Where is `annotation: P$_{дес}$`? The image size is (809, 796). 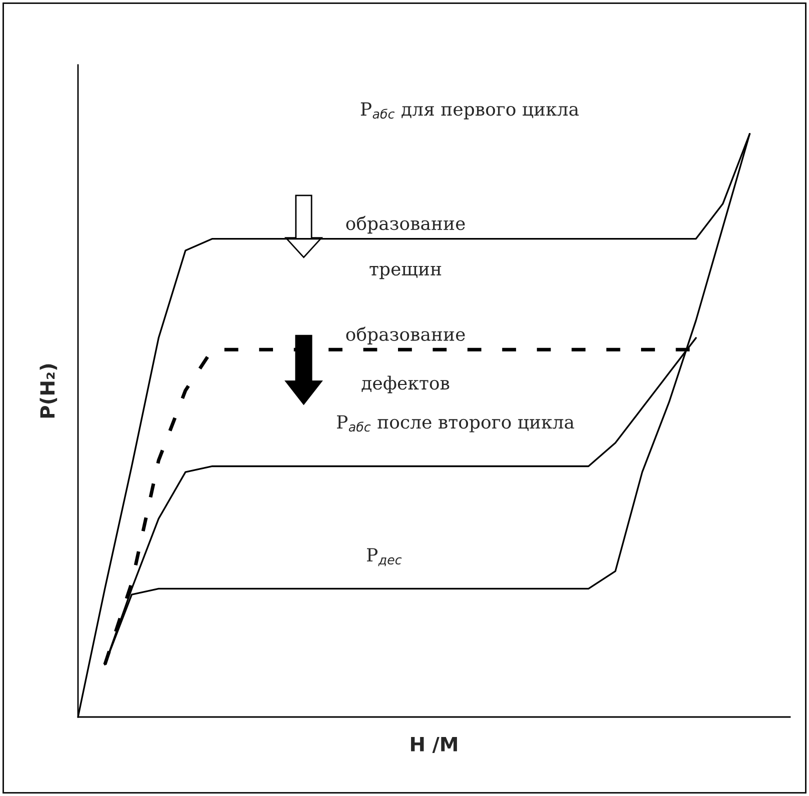 annotation: P$_{дес}$ is located at coordinates (384, 557).